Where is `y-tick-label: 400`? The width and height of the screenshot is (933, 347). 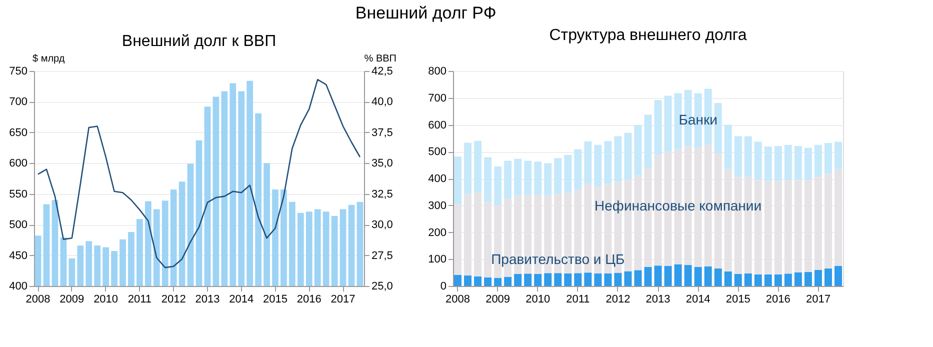 y-tick-label: 400 is located at coordinates (437, 179).